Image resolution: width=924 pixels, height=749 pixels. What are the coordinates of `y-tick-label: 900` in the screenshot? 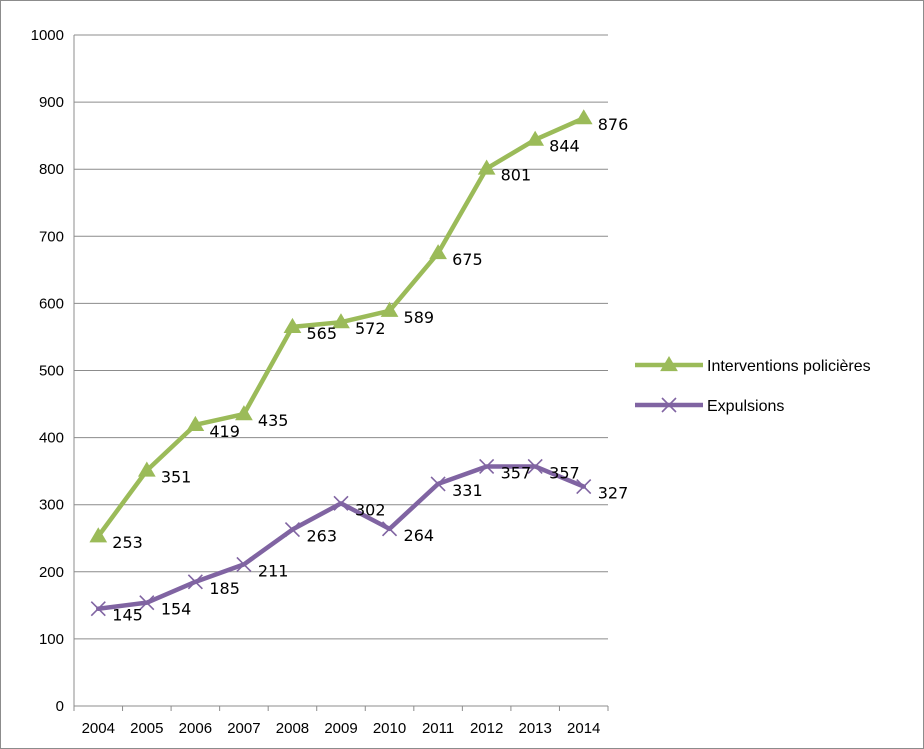 It's located at (51, 102).